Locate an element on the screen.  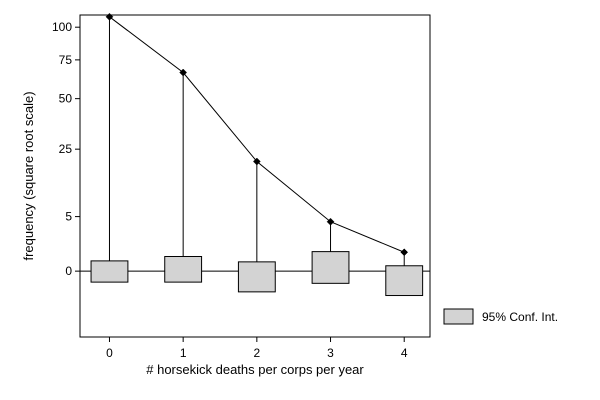
legend-label: 95% Conf. Int. is located at coordinates (520, 317).